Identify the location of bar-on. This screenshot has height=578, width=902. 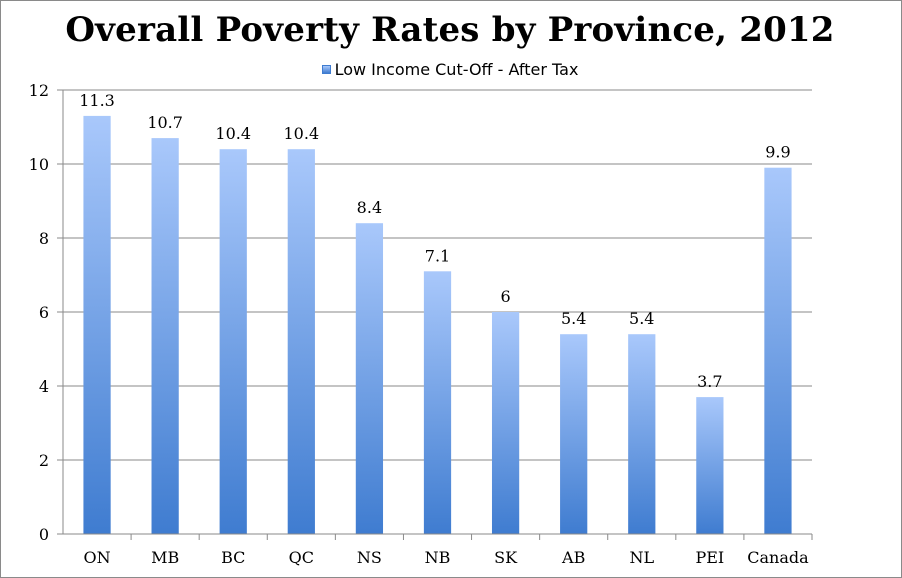
(97, 325).